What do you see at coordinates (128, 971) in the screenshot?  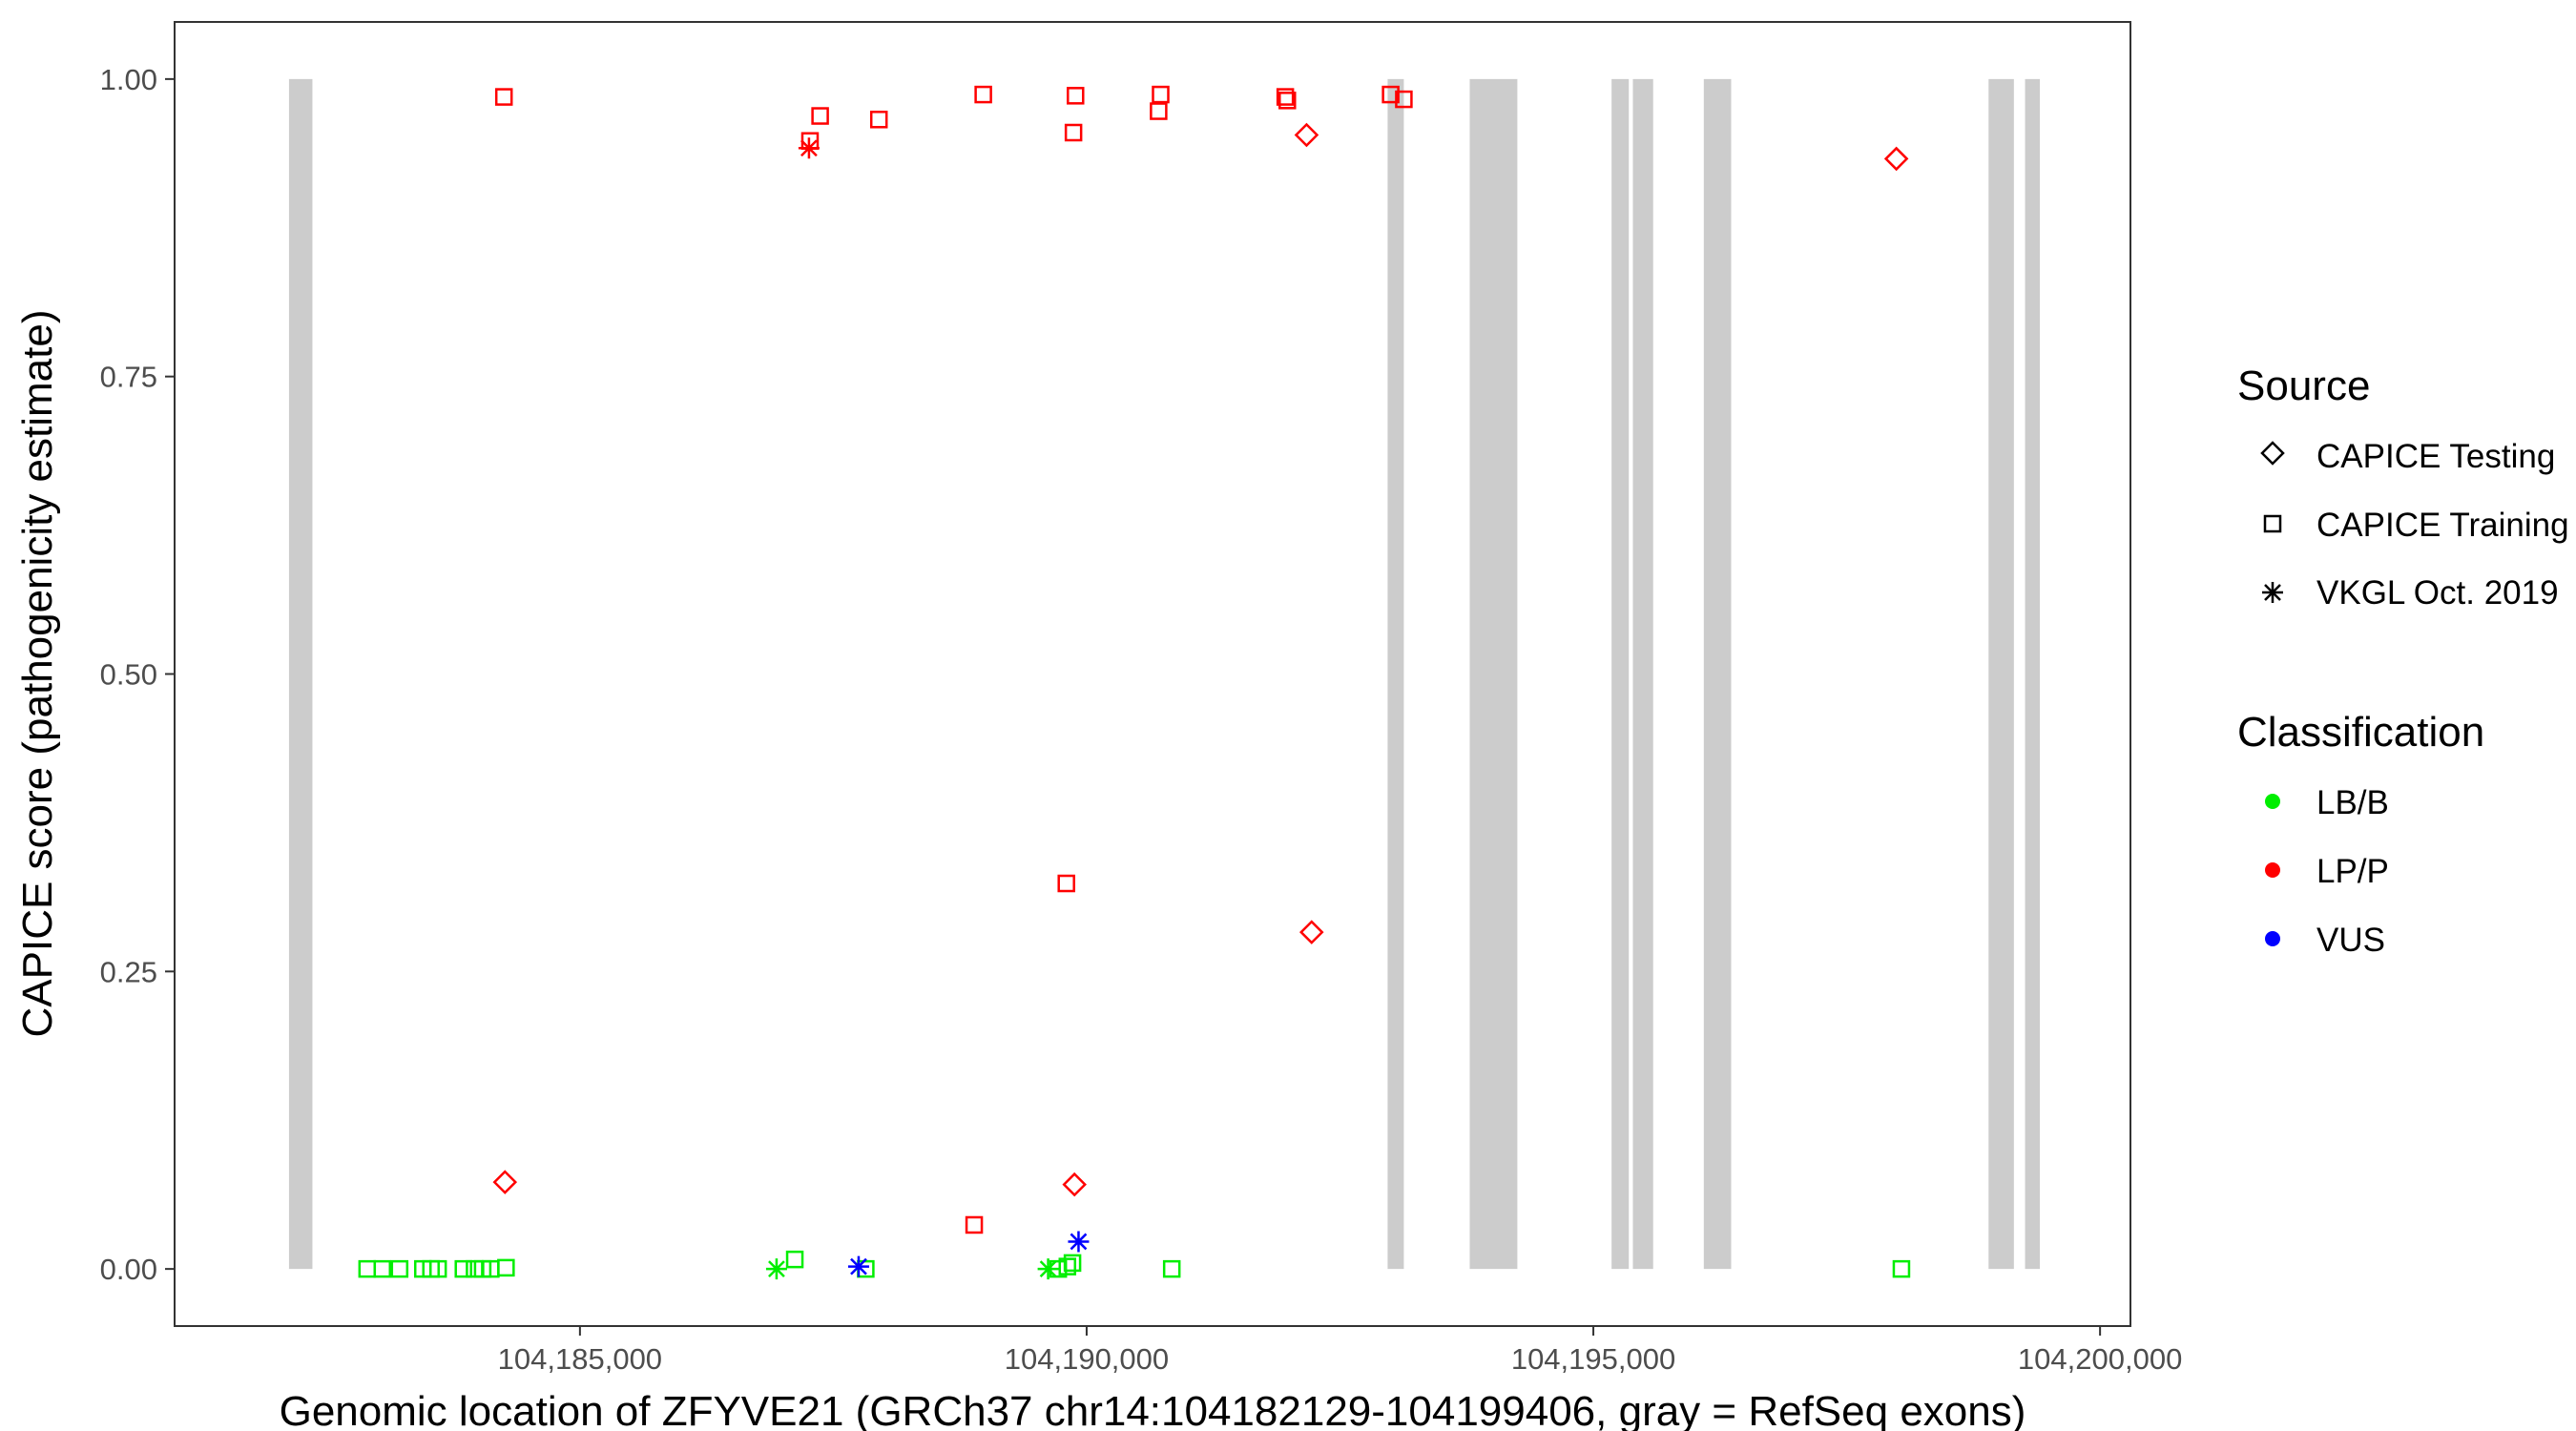 I see `y-tick-label: 0.25` at bounding box center [128, 971].